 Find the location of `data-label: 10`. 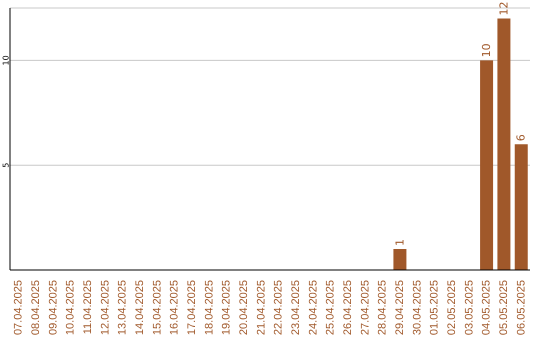

data-label: 10 is located at coordinates (487, 50).